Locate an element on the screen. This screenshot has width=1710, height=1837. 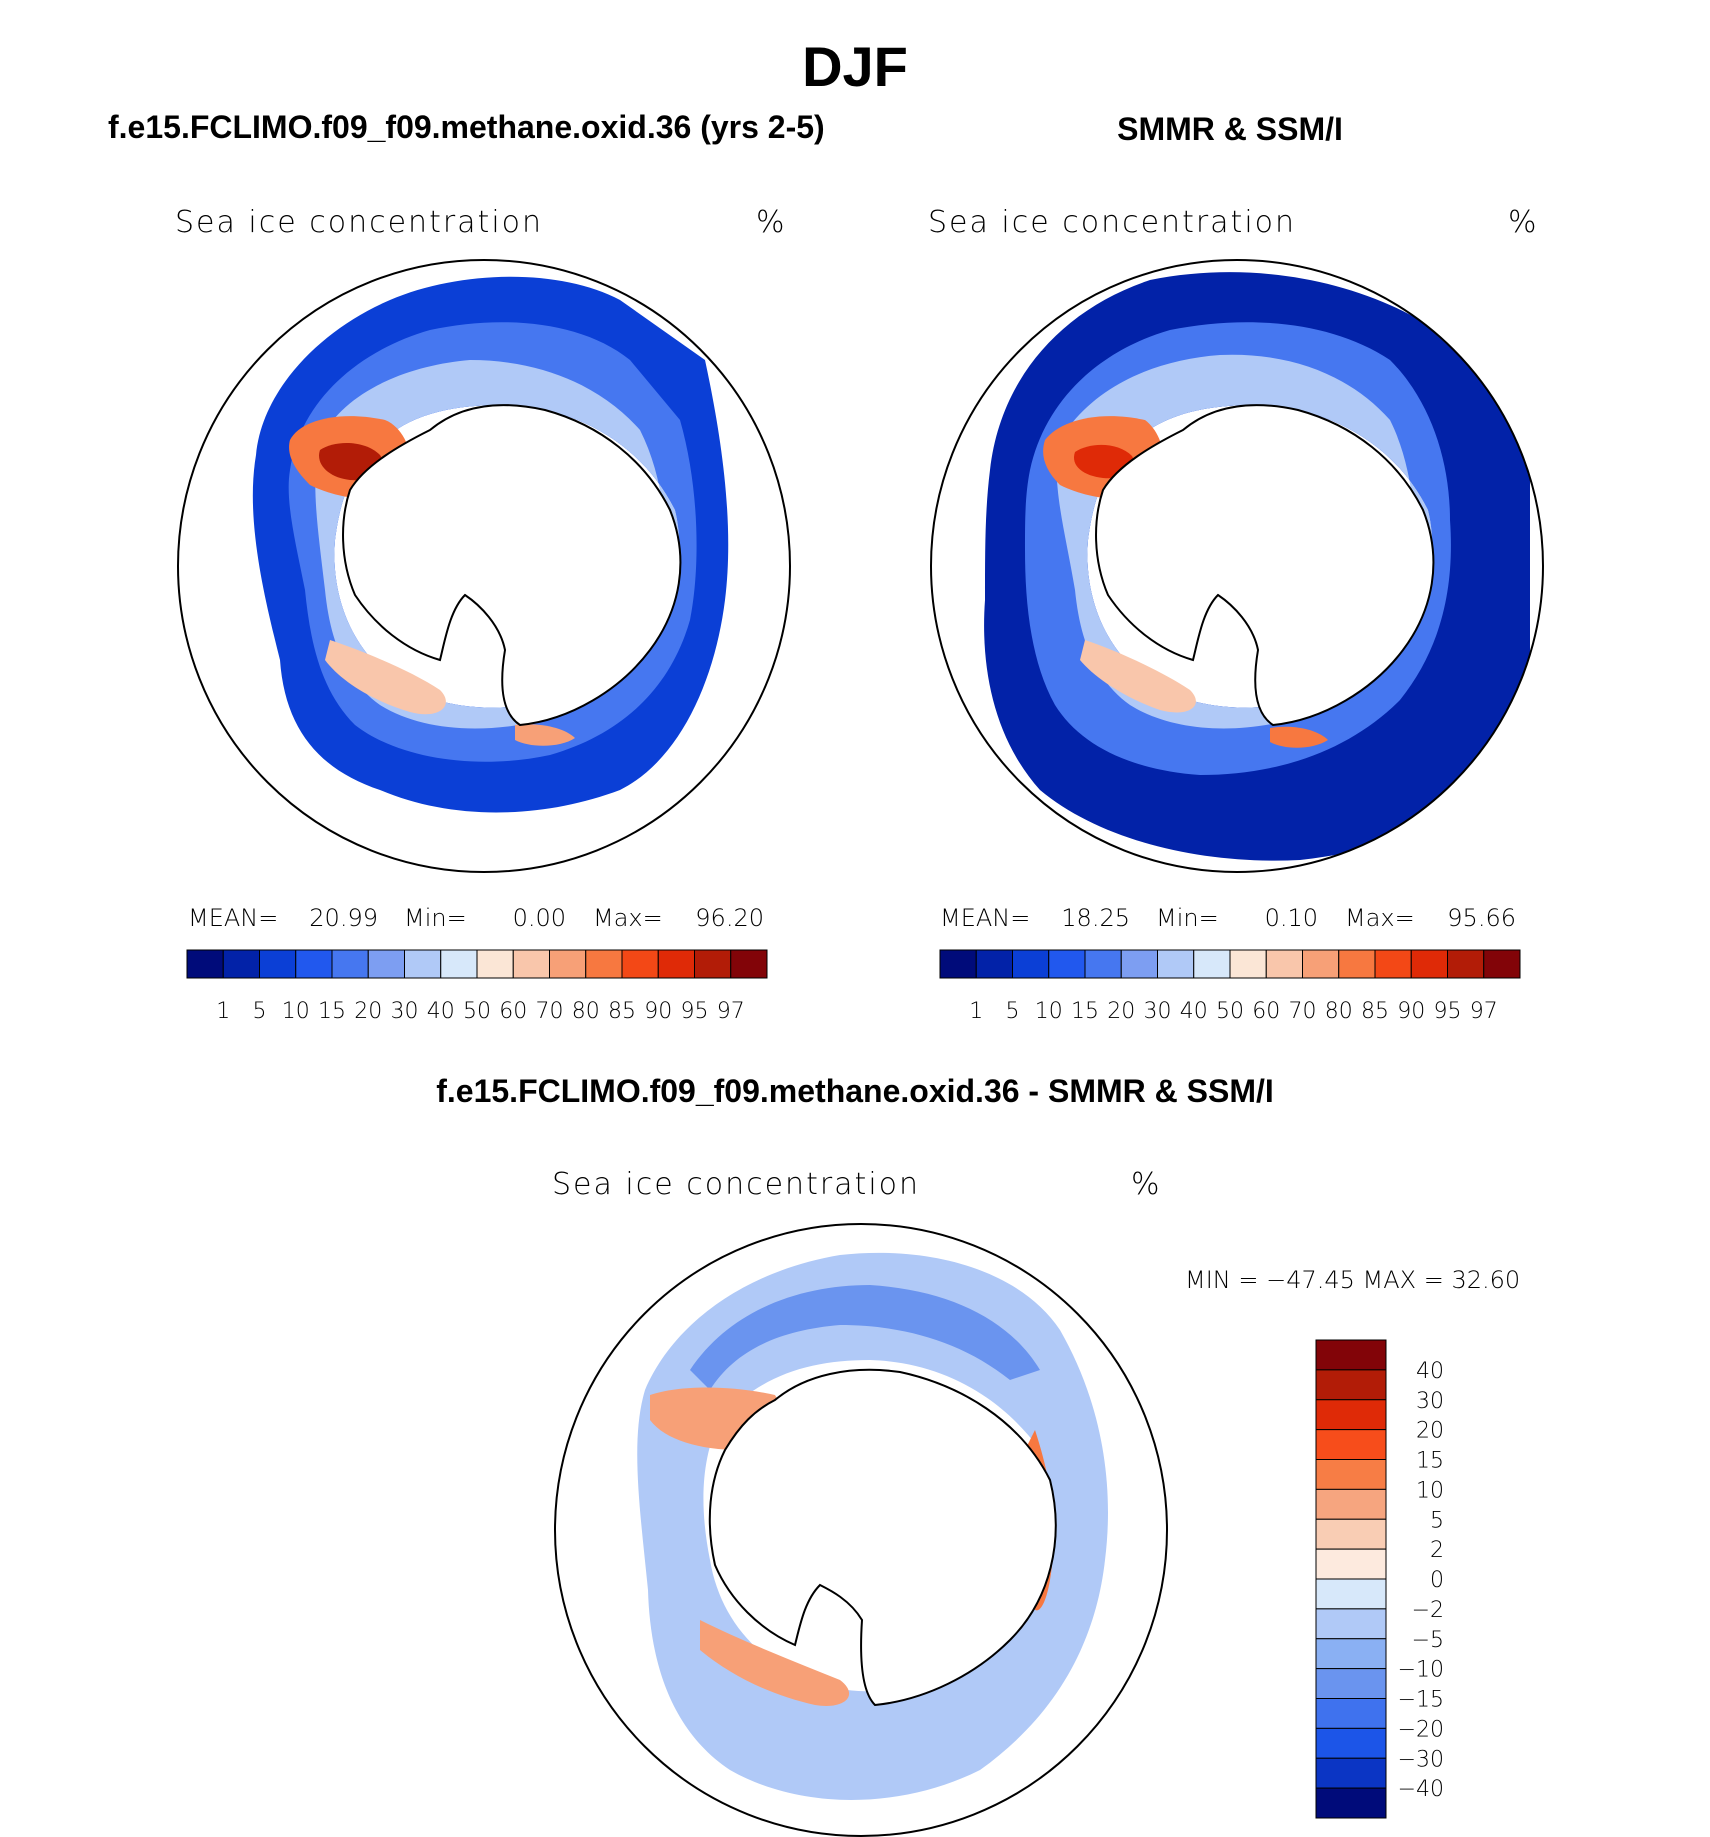
obs-amundsen-high is located at coordinates (1299, 737).